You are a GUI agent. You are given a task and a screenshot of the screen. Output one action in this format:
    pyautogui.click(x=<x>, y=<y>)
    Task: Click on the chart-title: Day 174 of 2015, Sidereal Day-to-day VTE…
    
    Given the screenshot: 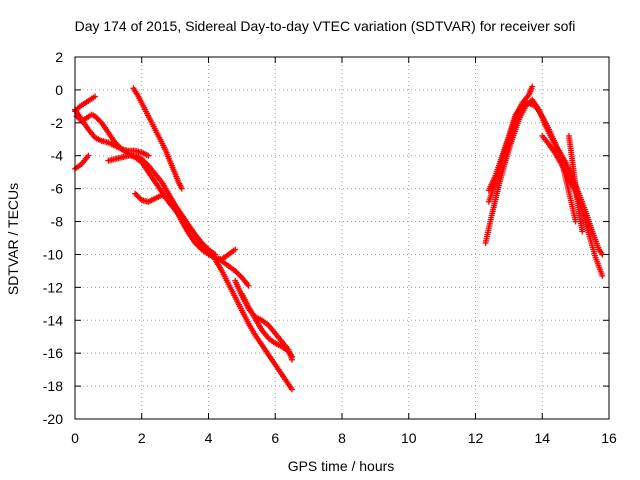 What is the action you would take?
    pyautogui.click(x=325, y=26)
    